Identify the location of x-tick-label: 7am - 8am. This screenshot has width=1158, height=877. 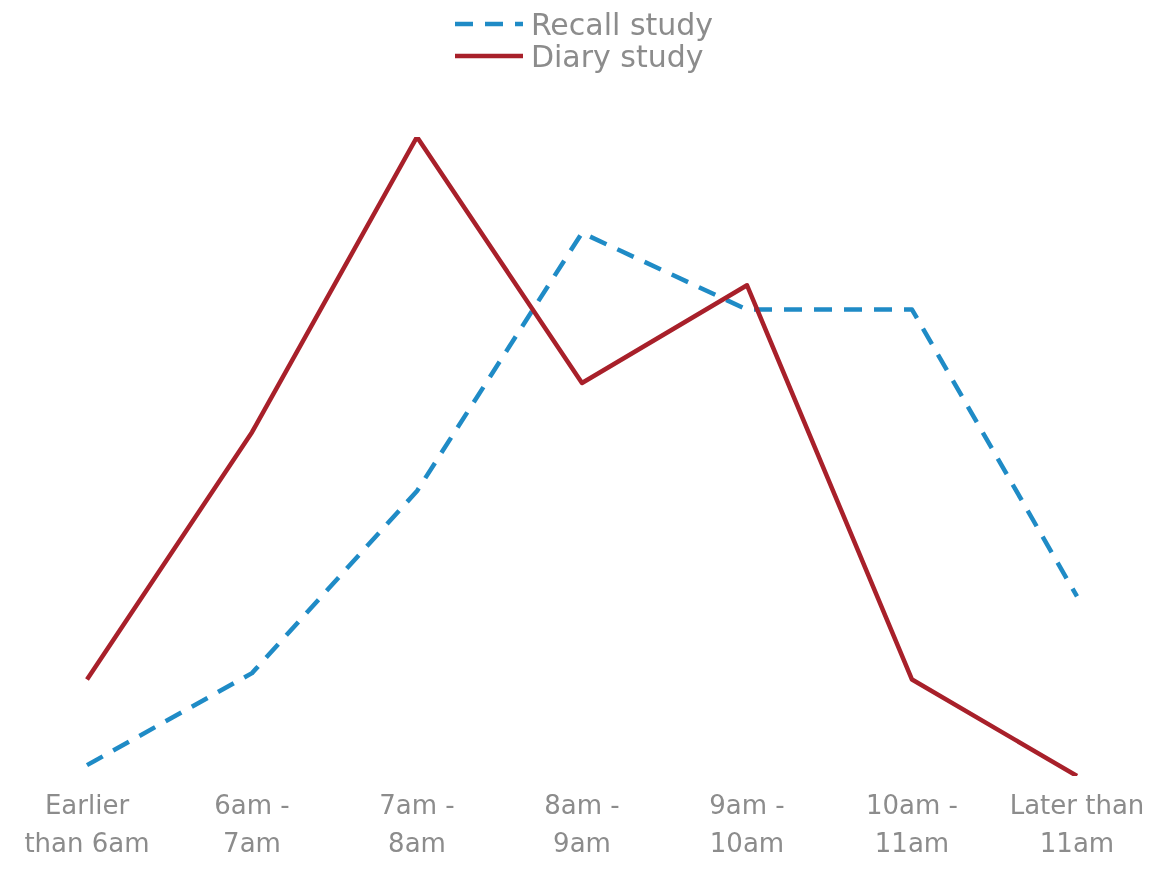
(417, 824).